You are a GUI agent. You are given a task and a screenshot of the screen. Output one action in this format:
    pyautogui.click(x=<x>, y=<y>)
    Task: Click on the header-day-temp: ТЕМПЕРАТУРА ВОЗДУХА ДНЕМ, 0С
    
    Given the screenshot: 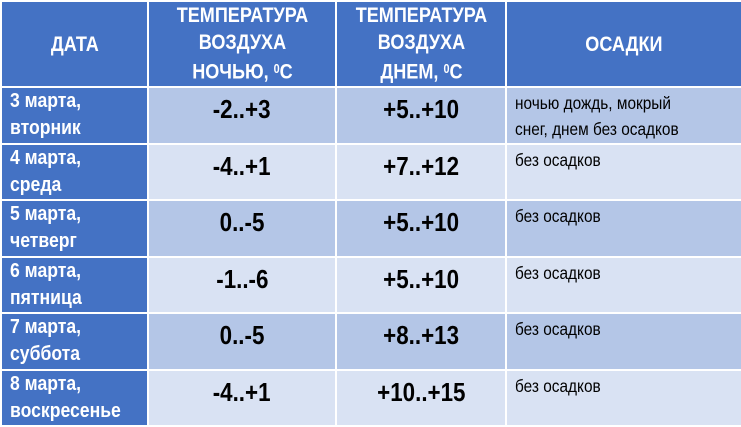 What is the action you would take?
    pyautogui.click(x=421, y=44)
    